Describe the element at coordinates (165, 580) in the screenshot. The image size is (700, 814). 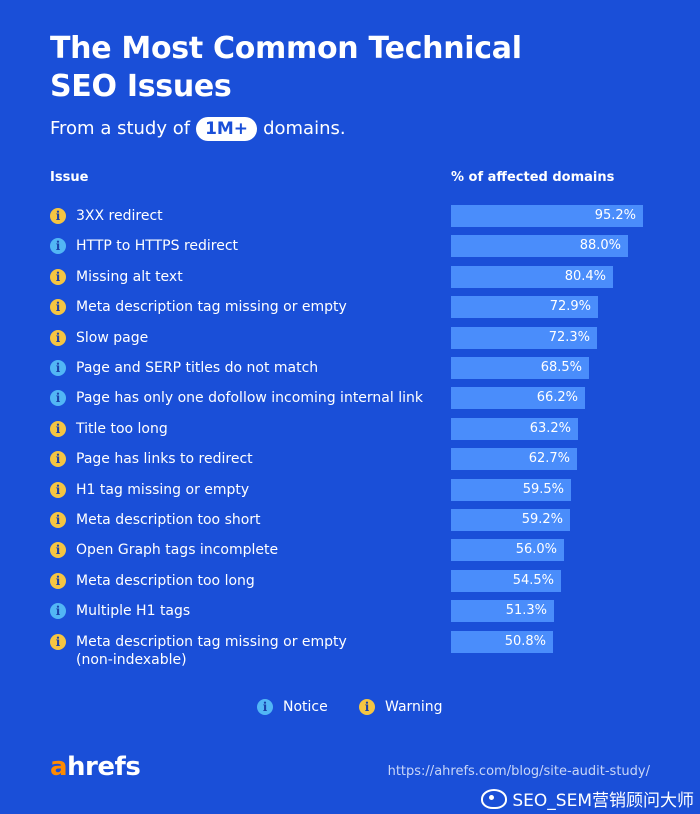
I see `issue-label-line: Meta description too long` at that location.